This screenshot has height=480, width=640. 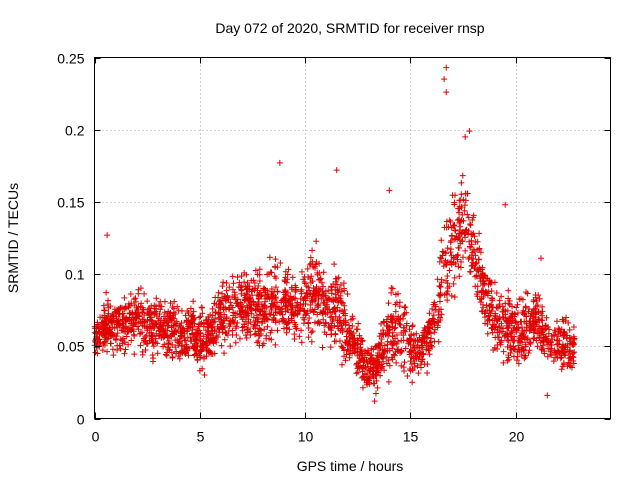 What do you see at coordinates (70, 203) in the screenshot?
I see `y-tick-label: 0.15` at bounding box center [70, 203].